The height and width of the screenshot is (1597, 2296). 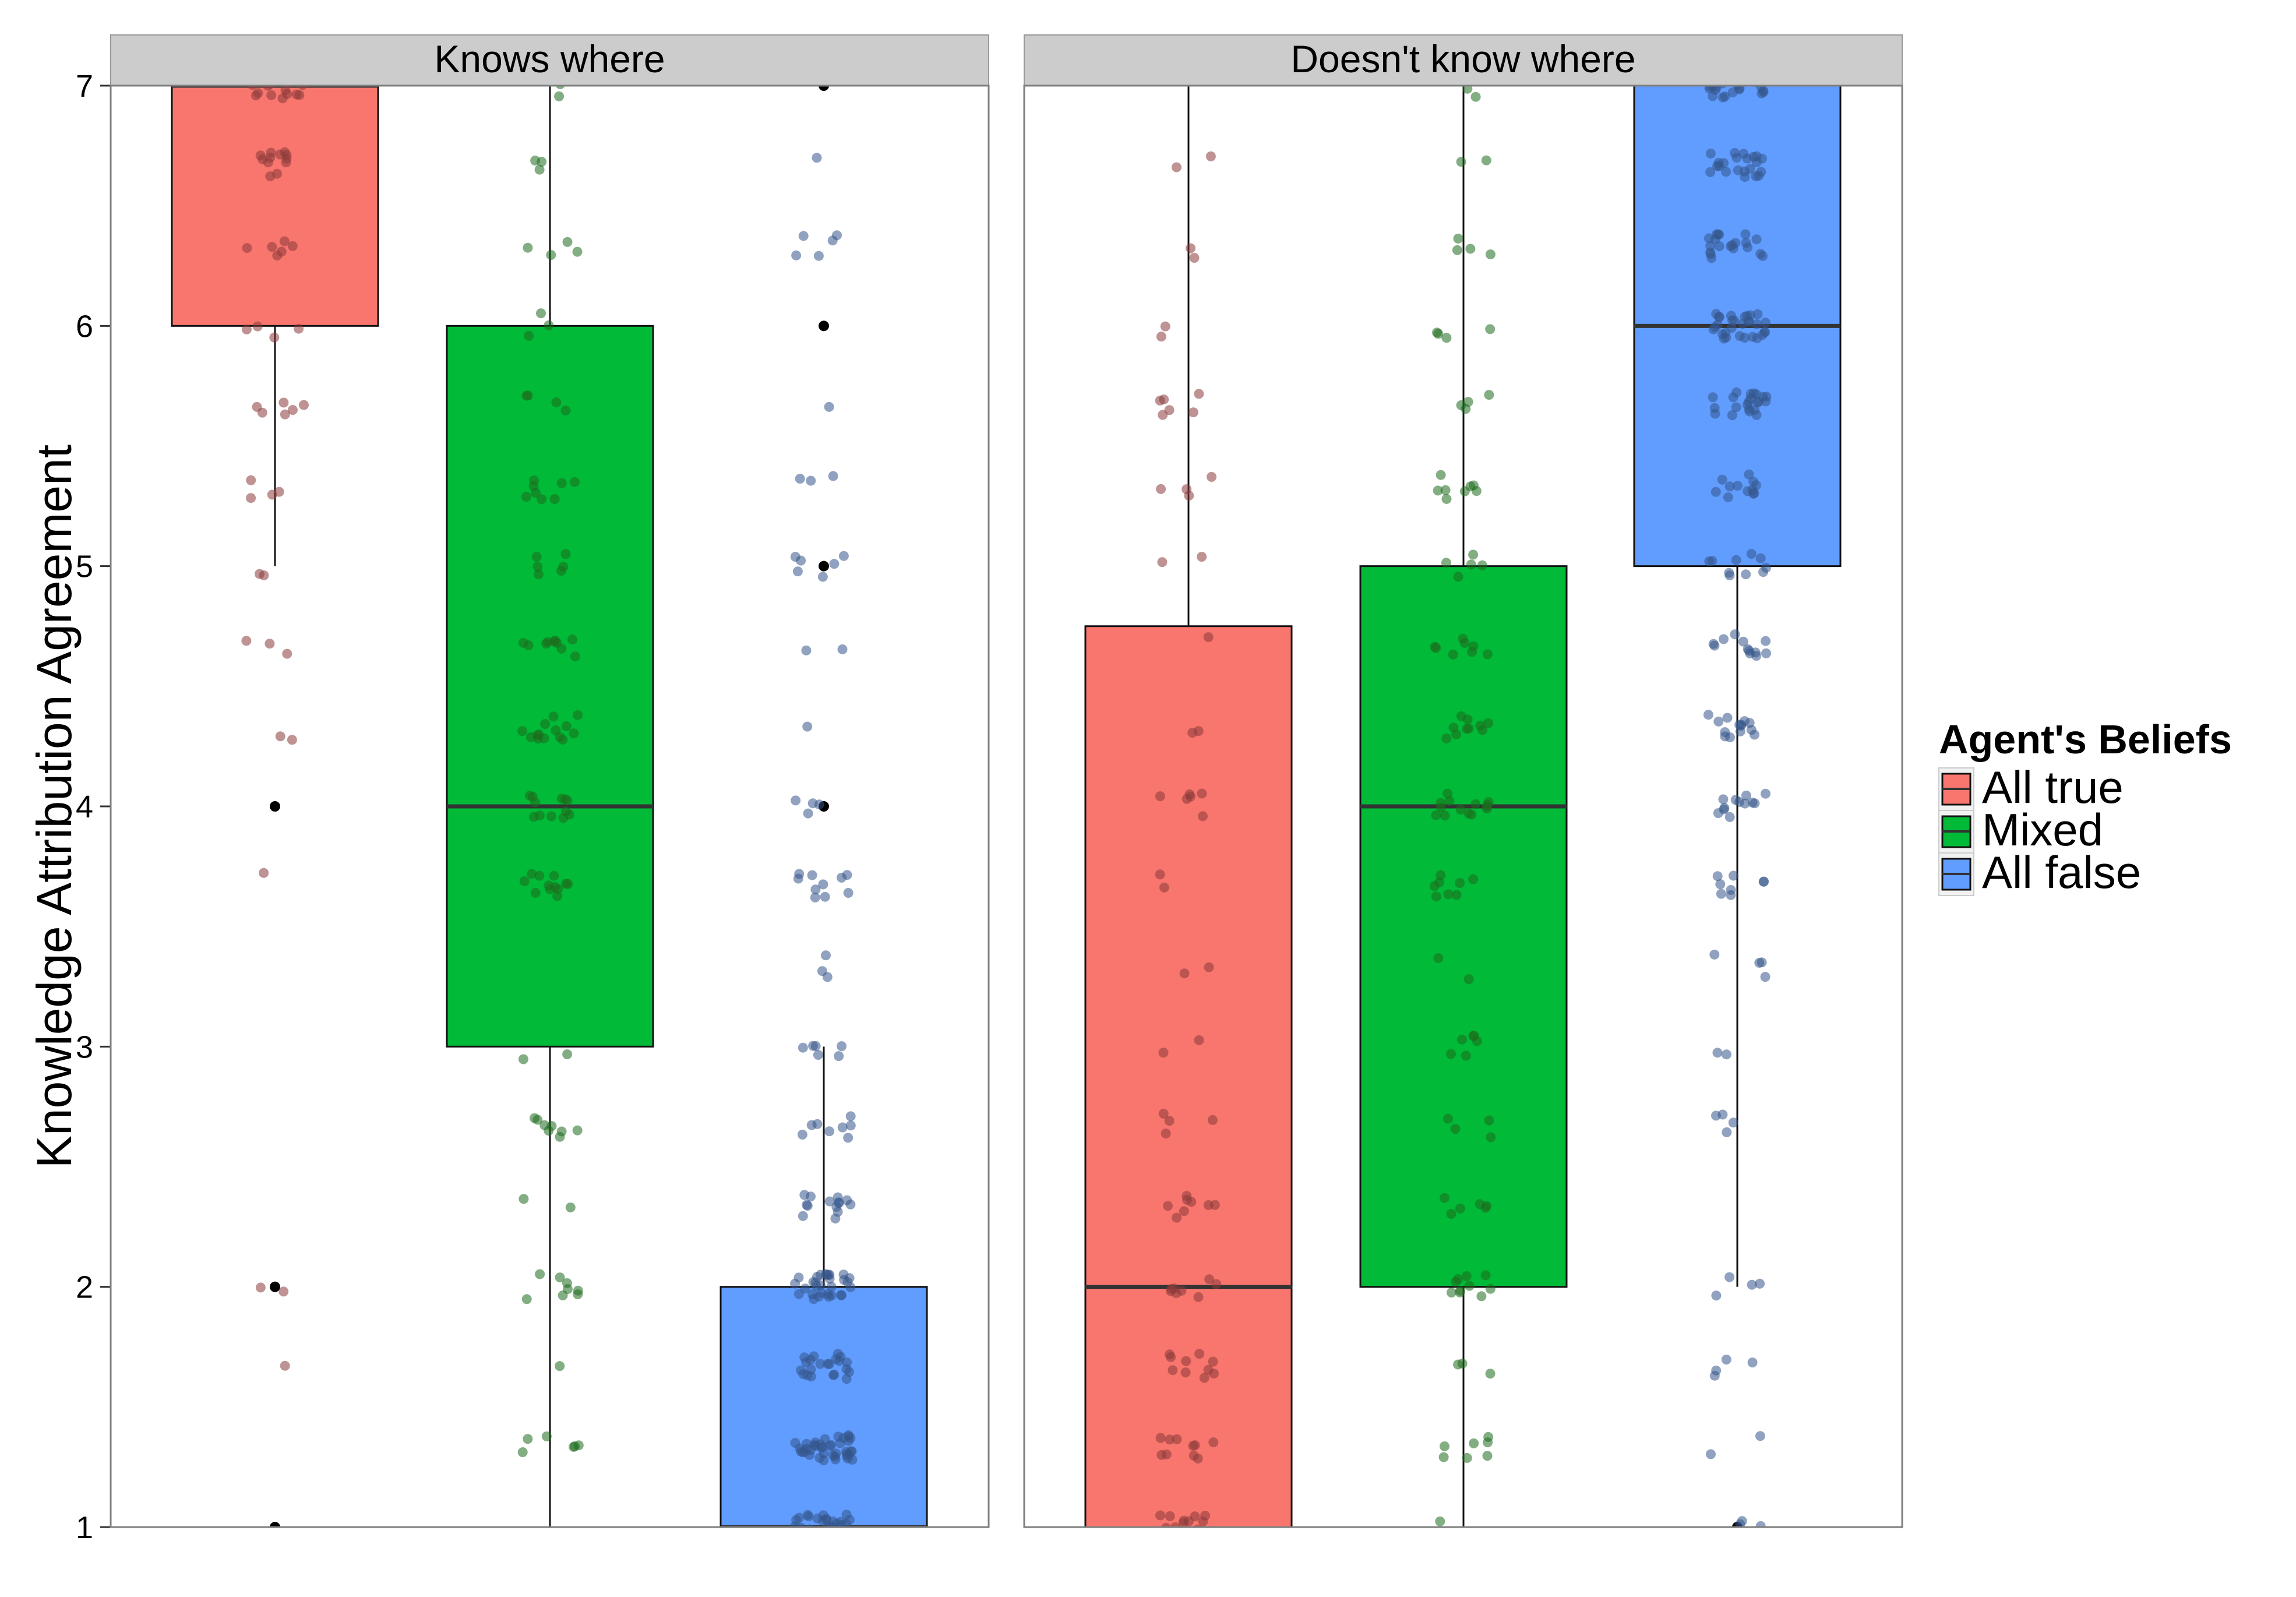 I want to click on outlier-point, so click(x=275, y=806).